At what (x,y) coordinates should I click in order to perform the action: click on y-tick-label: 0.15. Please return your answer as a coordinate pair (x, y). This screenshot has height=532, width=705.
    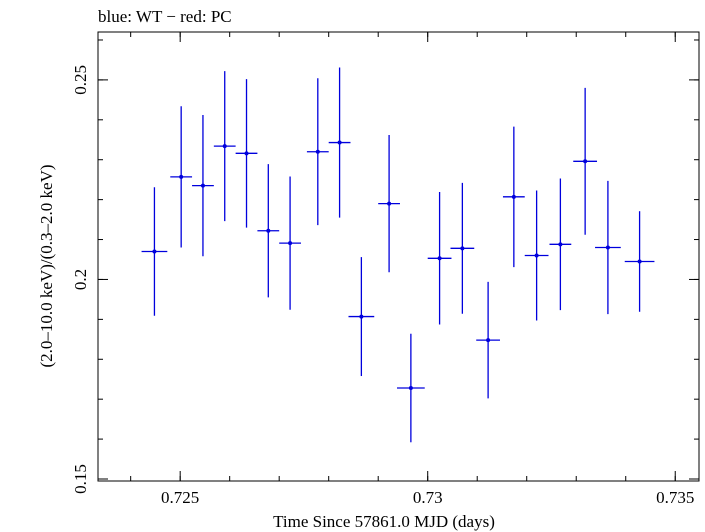
    Looking at the image, I should click on (80, 479).